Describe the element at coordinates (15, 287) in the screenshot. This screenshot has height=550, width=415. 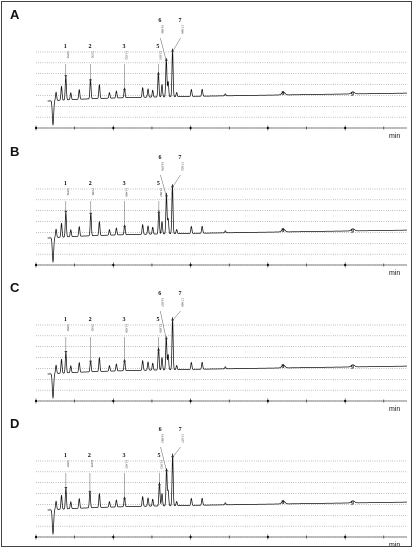
I see `panel-letter-c: C` at that location.